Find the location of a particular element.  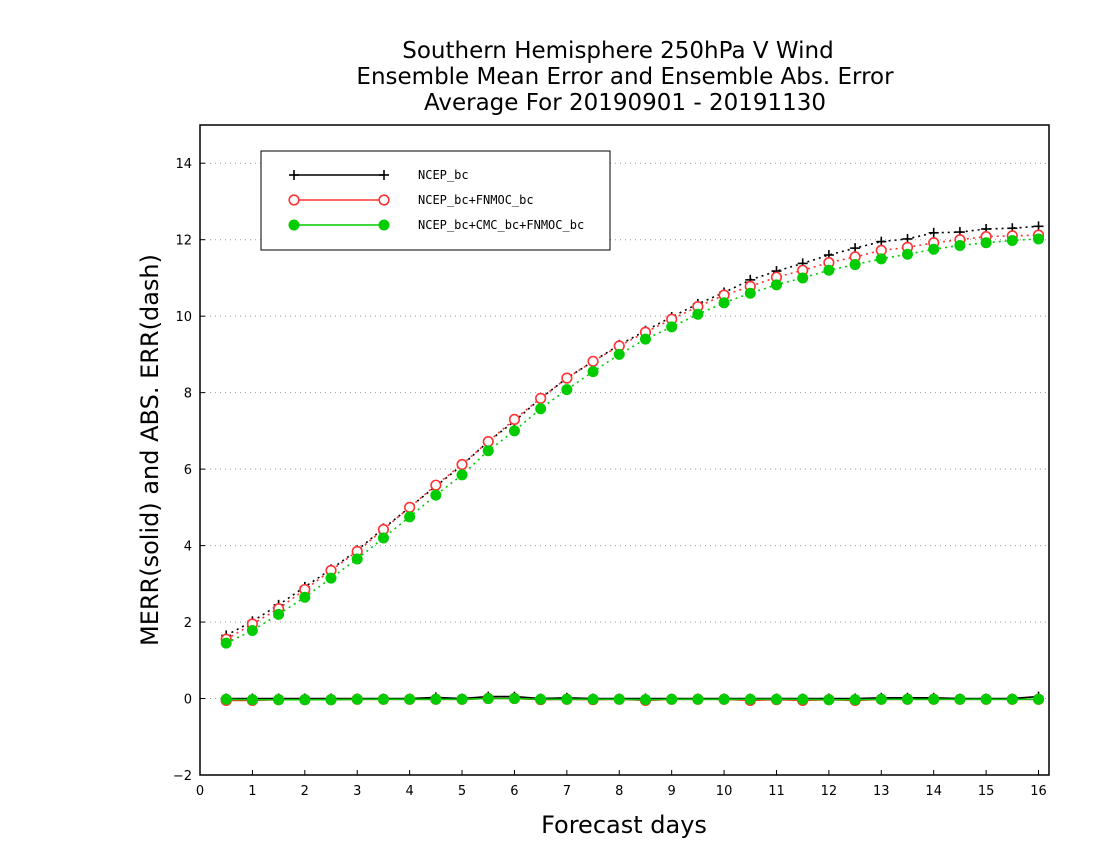

x-tick-label: 11 is located at coordinates (776, 791).